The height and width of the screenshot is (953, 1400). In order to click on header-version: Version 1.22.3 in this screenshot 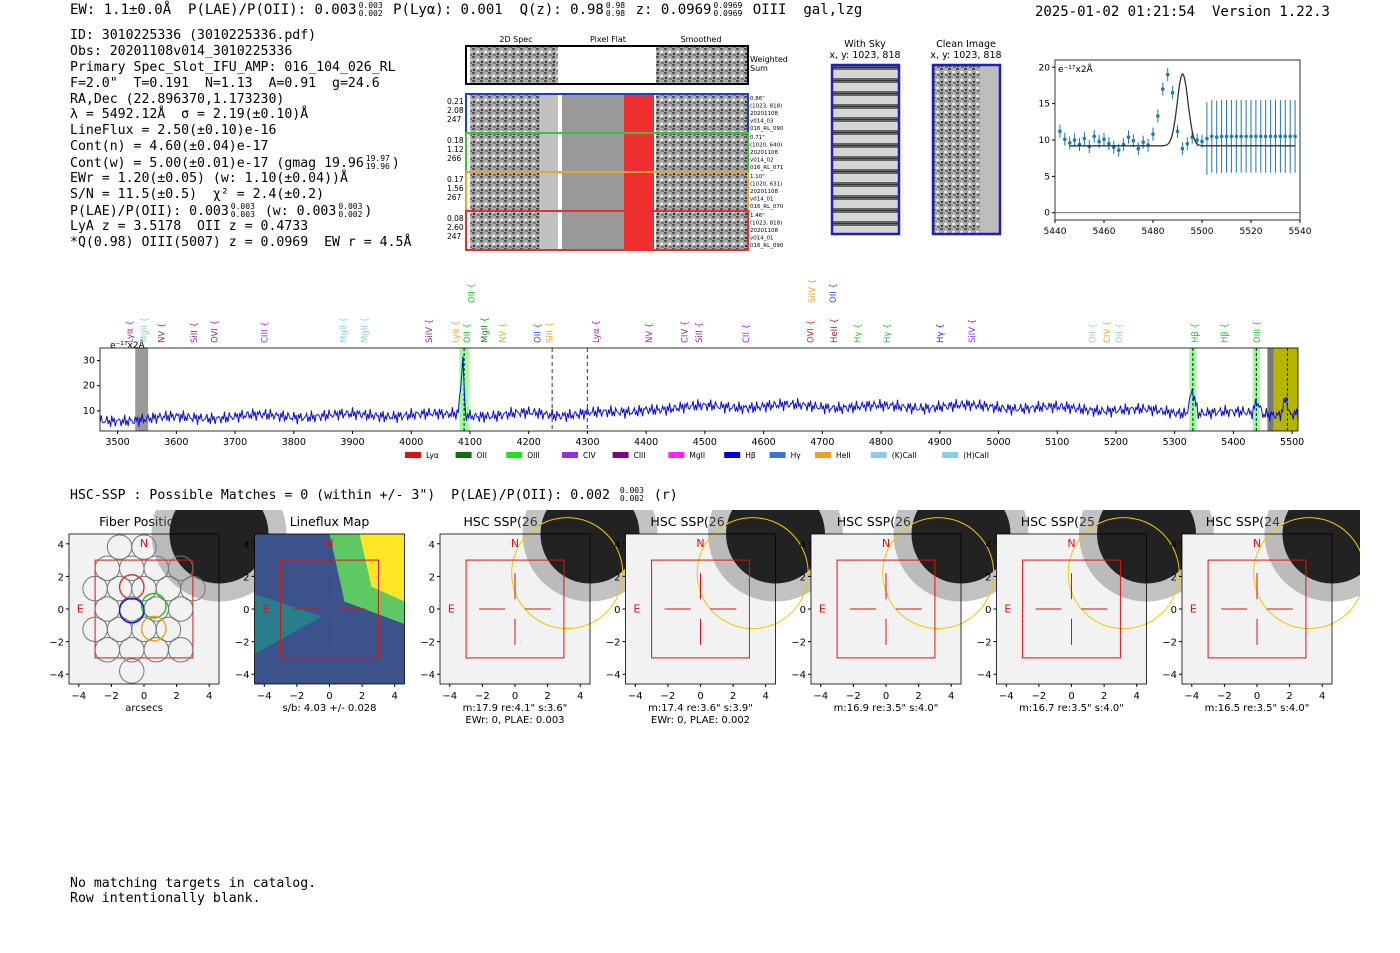, I will do `click(1270, 12)`.